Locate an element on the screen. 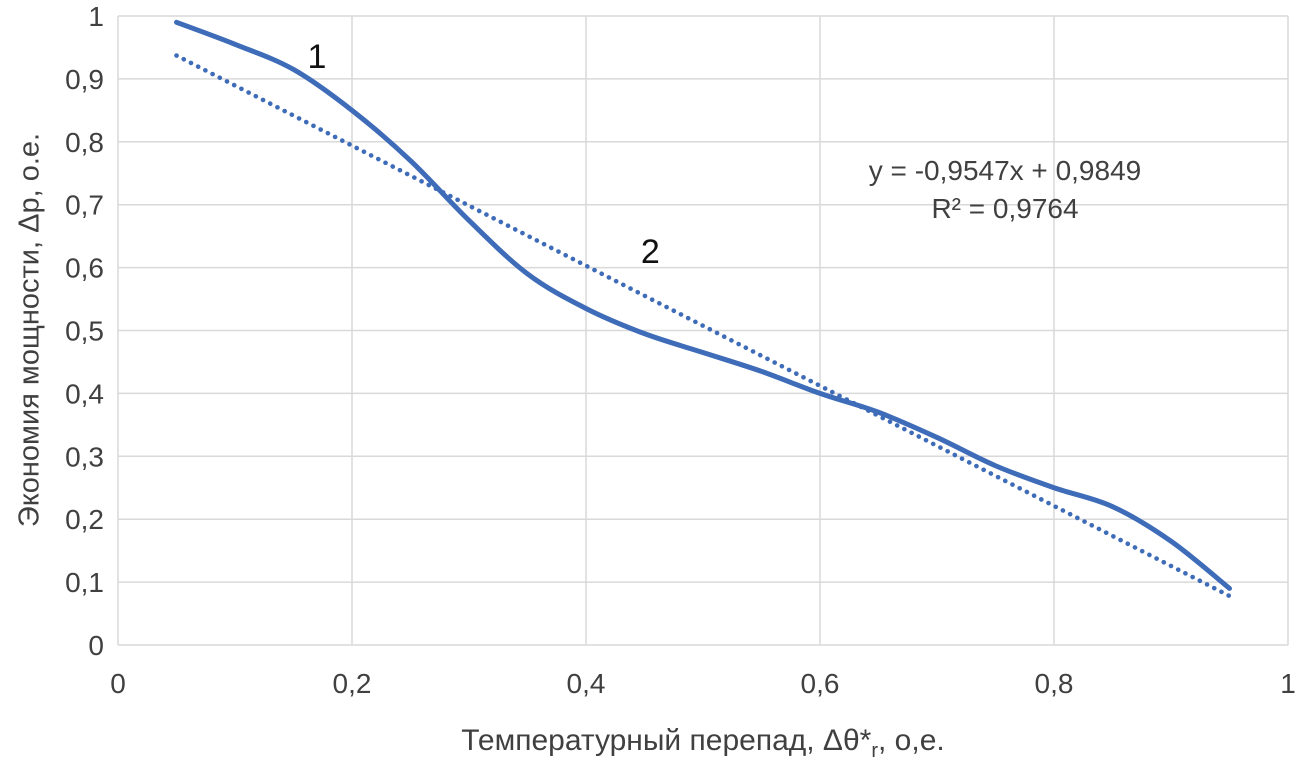 The height and width of the screenshot is (771, 1301). y-tick-label: 0,9 is located at coordinates (84, 79).